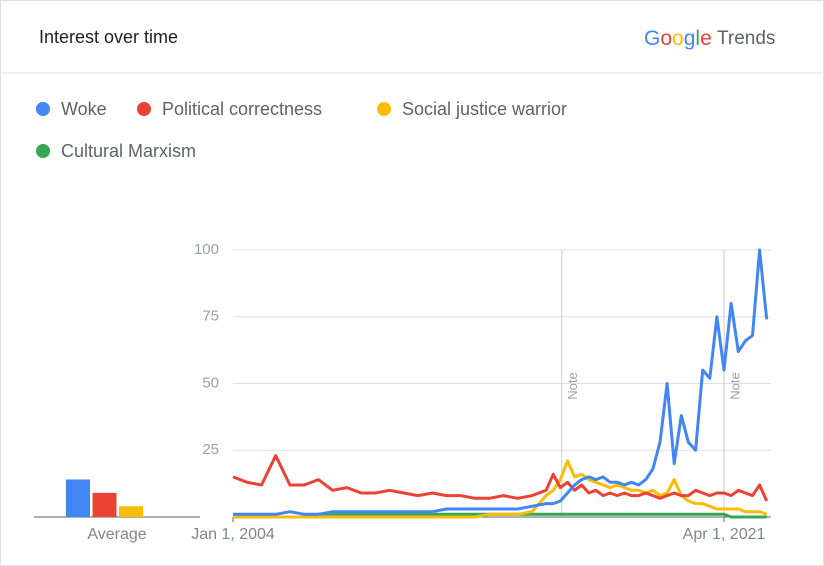  What do you see at coordinates (233, 534) in the screenshot?
I see `x-tick-label: Jan 1, 2004` at bounding box center [233, 534].